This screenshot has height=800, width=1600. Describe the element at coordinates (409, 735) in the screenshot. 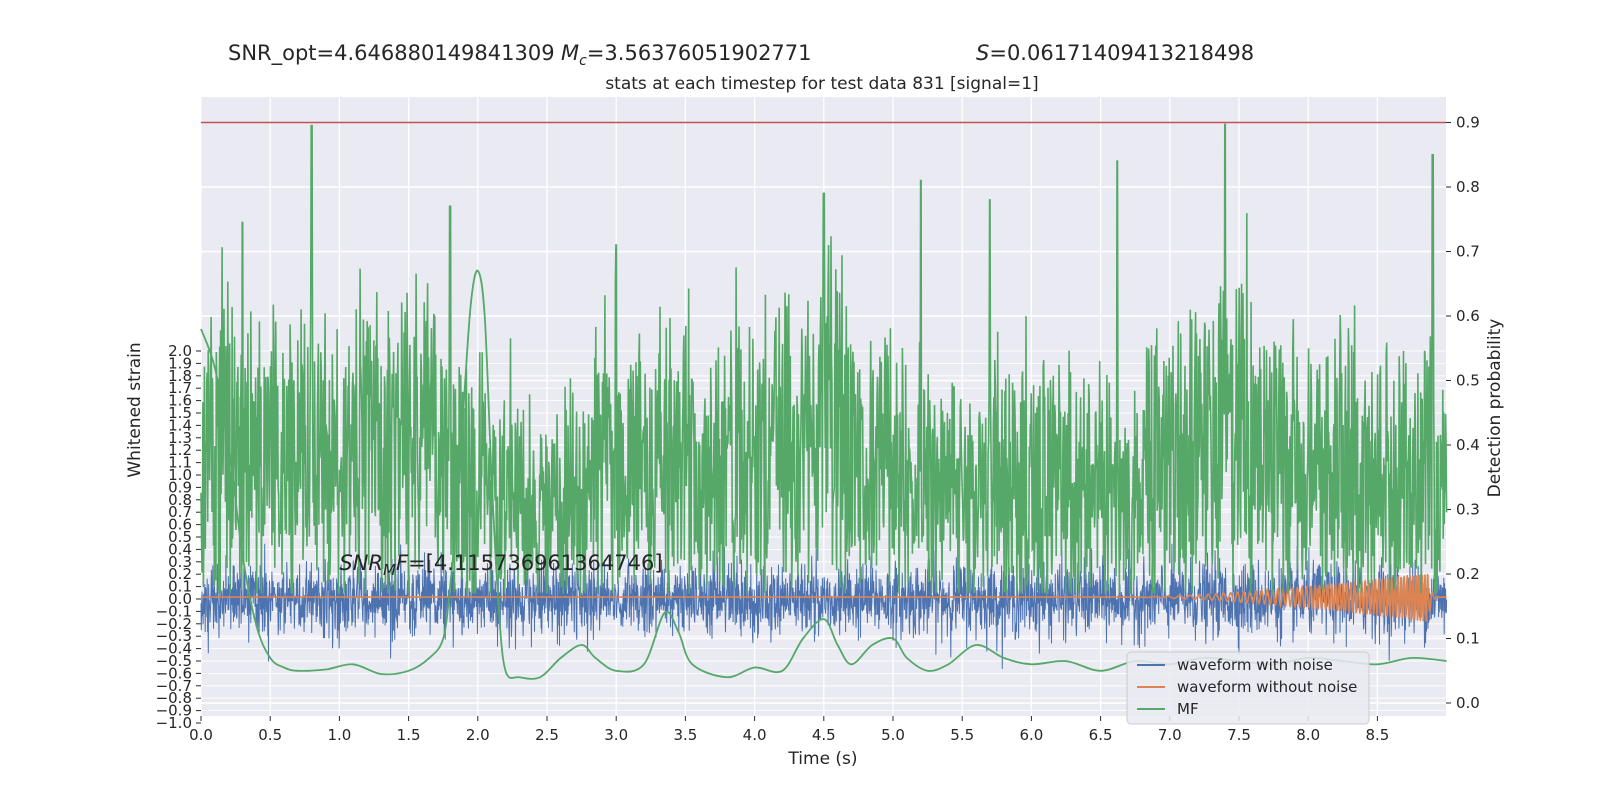

I see `x-tick-label-3: 1.5` at that location.